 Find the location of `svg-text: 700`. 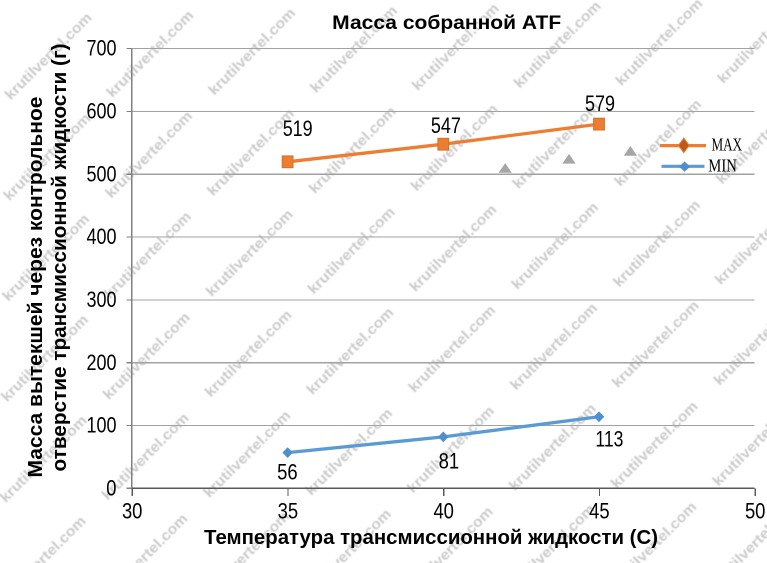

svg-text: 700 is located at coordinates (102, 48).